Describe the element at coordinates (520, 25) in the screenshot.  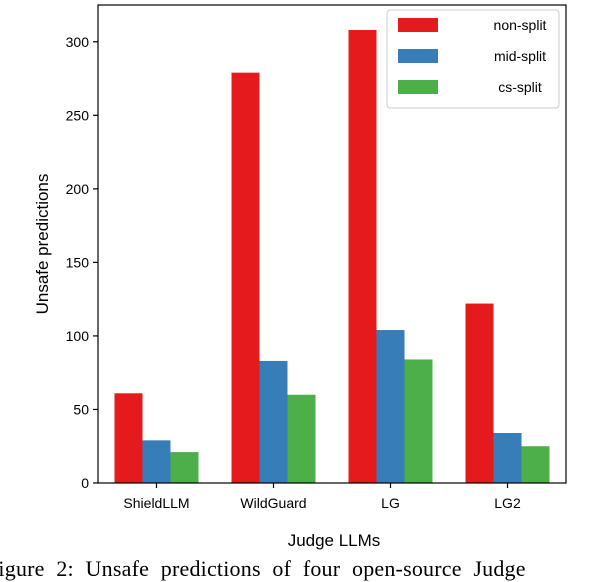
I see `legend-label-non-split: non-split` at that location.